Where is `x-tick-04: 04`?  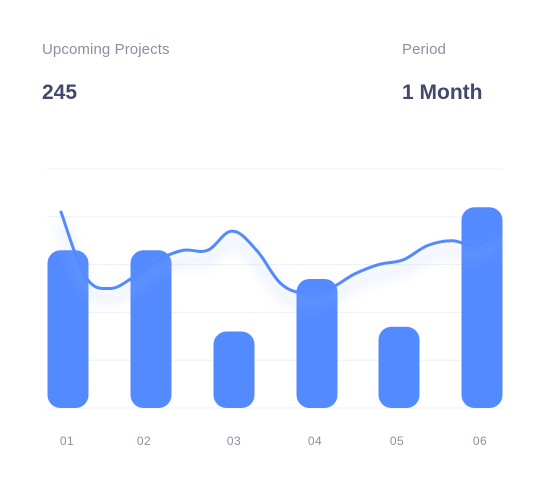 x-tick-04: 04 is located at coordinates (315, 441).